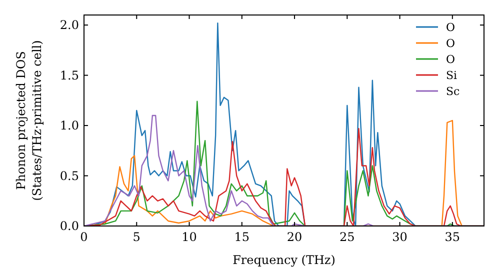 The height and width of the screenshot is (280, 500). Describe the element at coordinates (400, 237) in the screenshot. I see `x-tick-label: 30` at that location.